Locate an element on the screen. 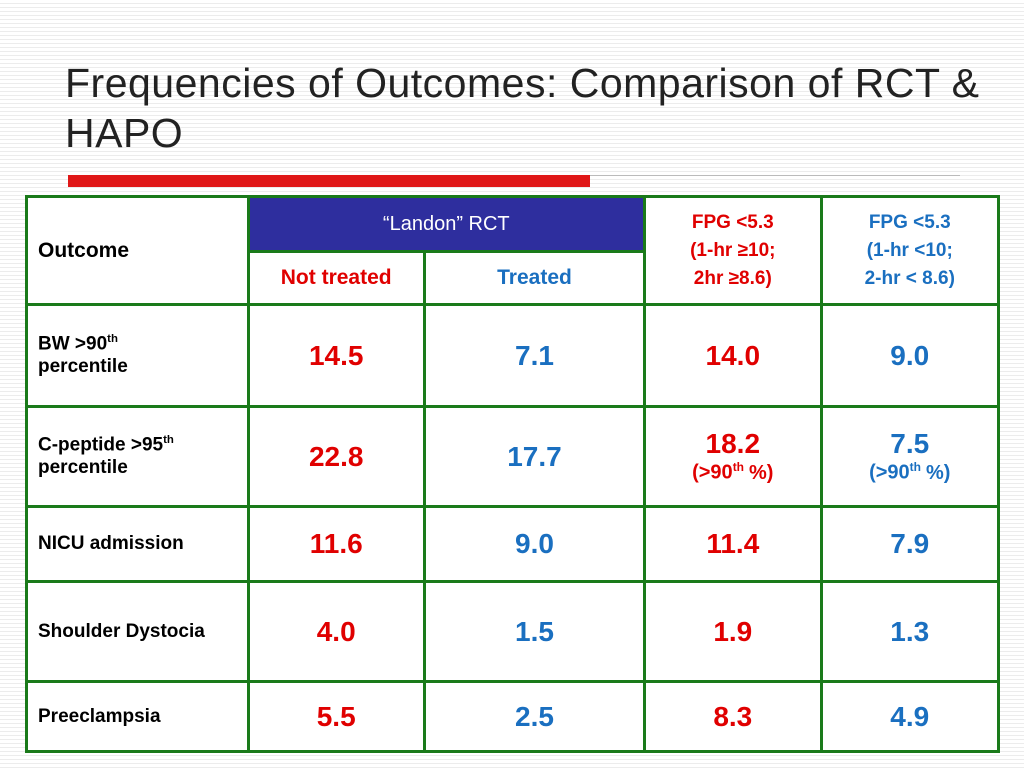 This screenshot has height=768, width=1024. value-cell: 5.5 is located at coordinates (336, 716).